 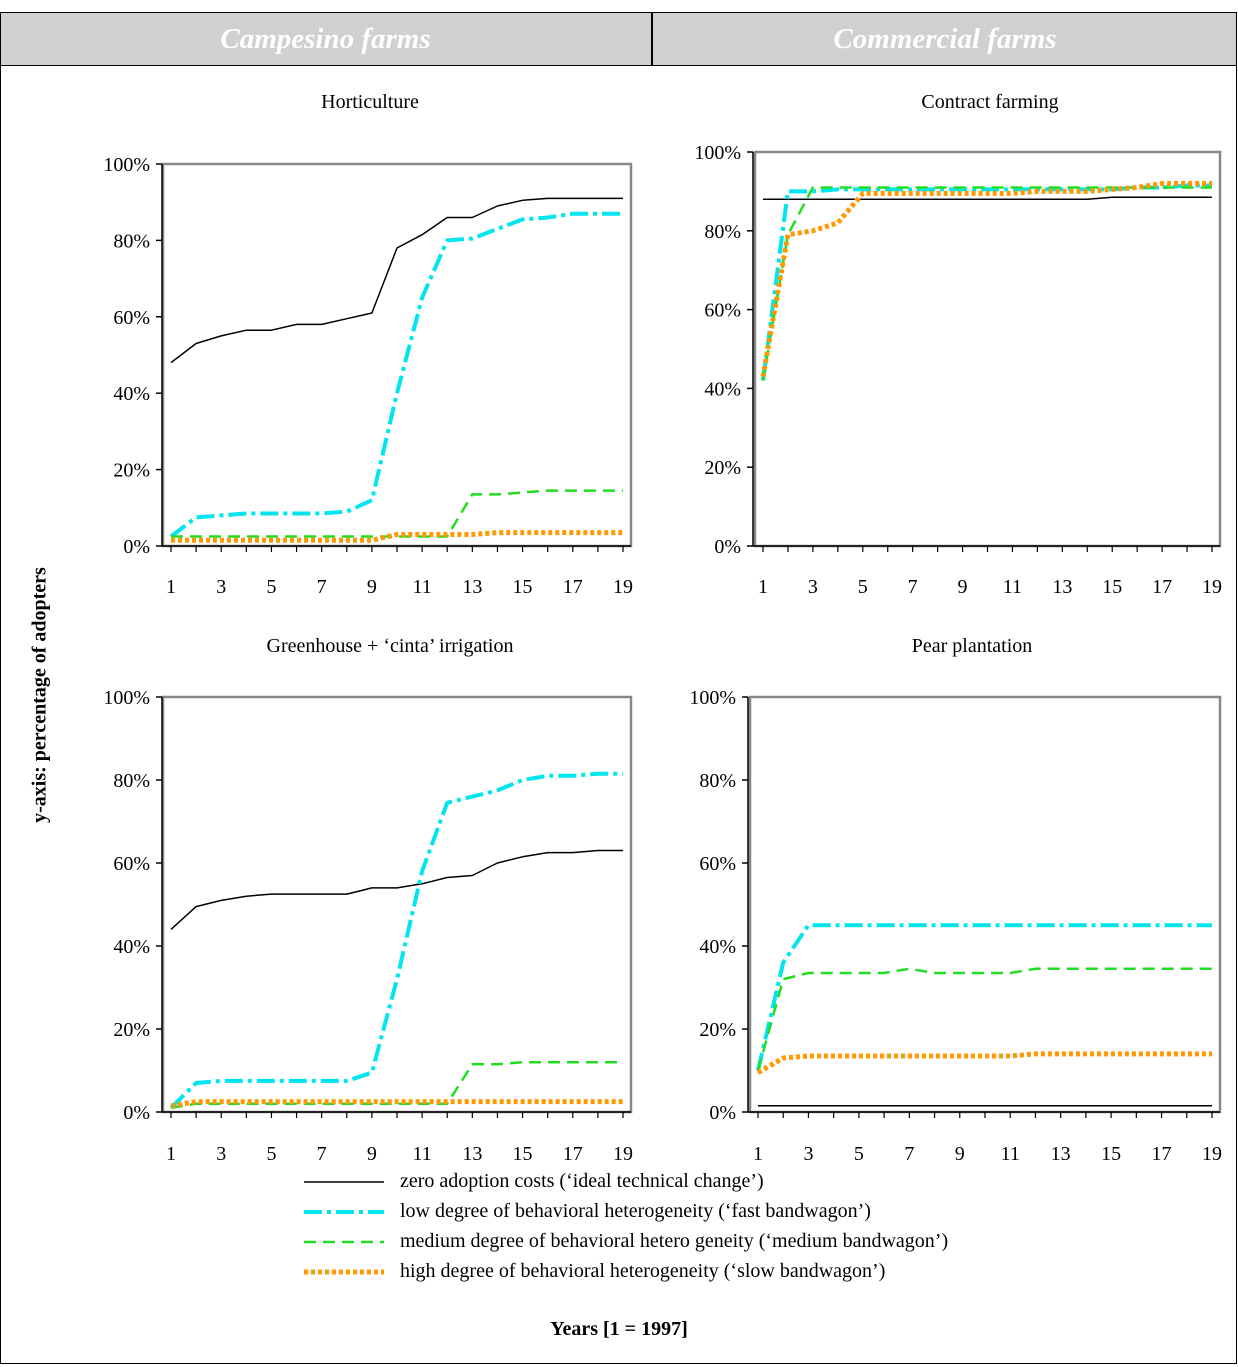 What do you see at coordinates (344, 1272) in the screenshot?
I see `legend-swatch-slow` at bounding box center [344, 1272].